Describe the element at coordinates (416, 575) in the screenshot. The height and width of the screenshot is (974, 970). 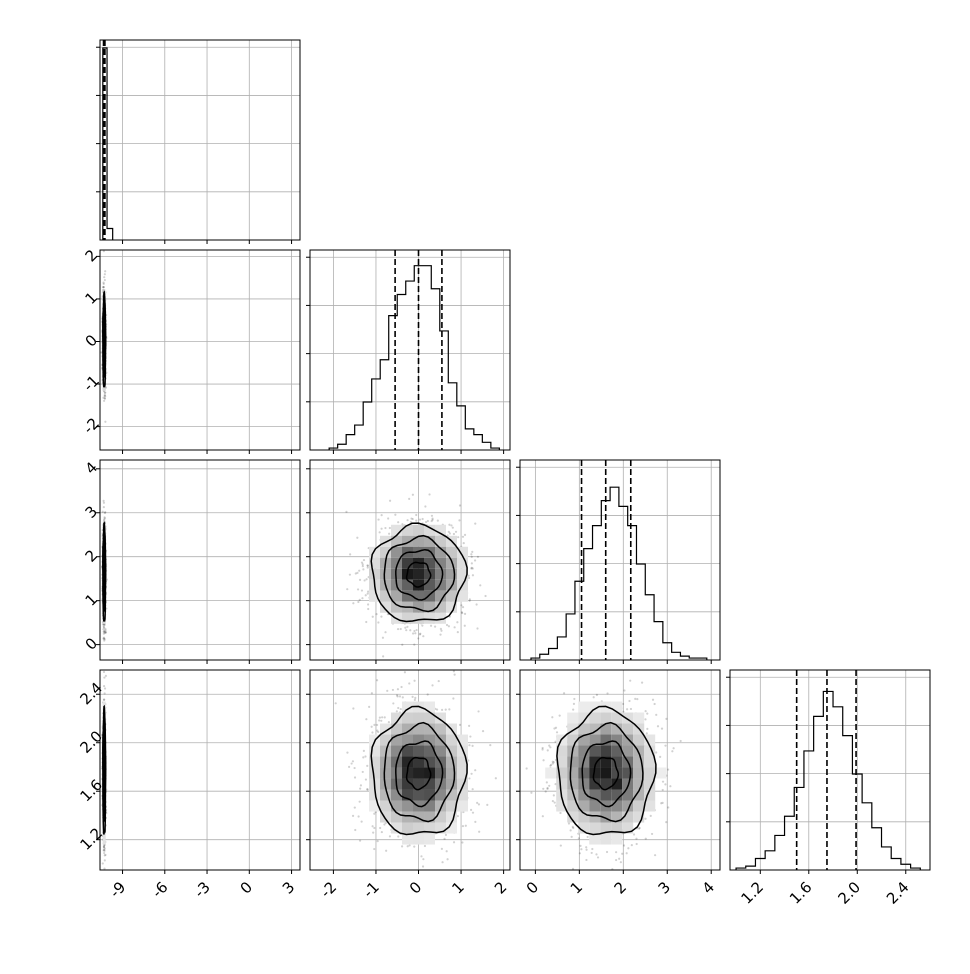
I see `density-plot-area` at that location.